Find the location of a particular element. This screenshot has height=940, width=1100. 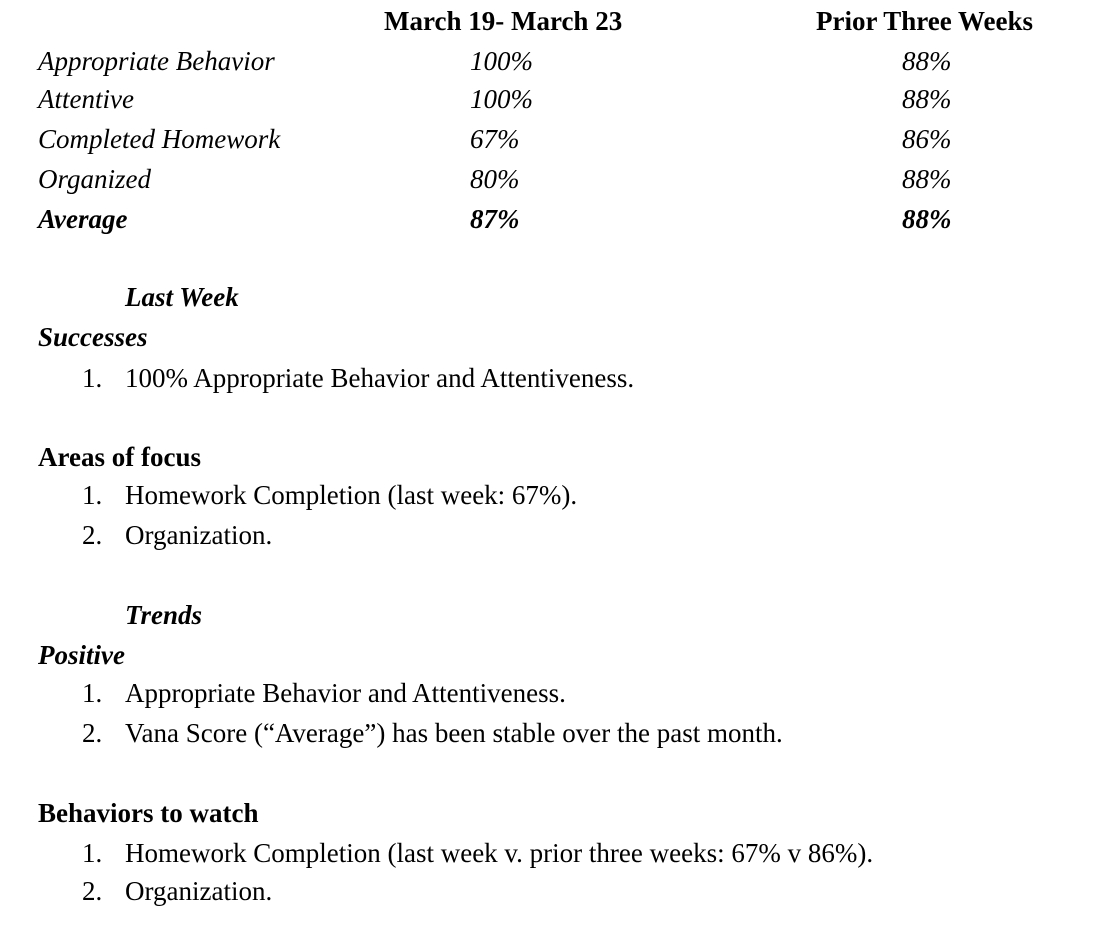

areas-of-focus-heading: Areas of focus is located at coordinates (119, 457).